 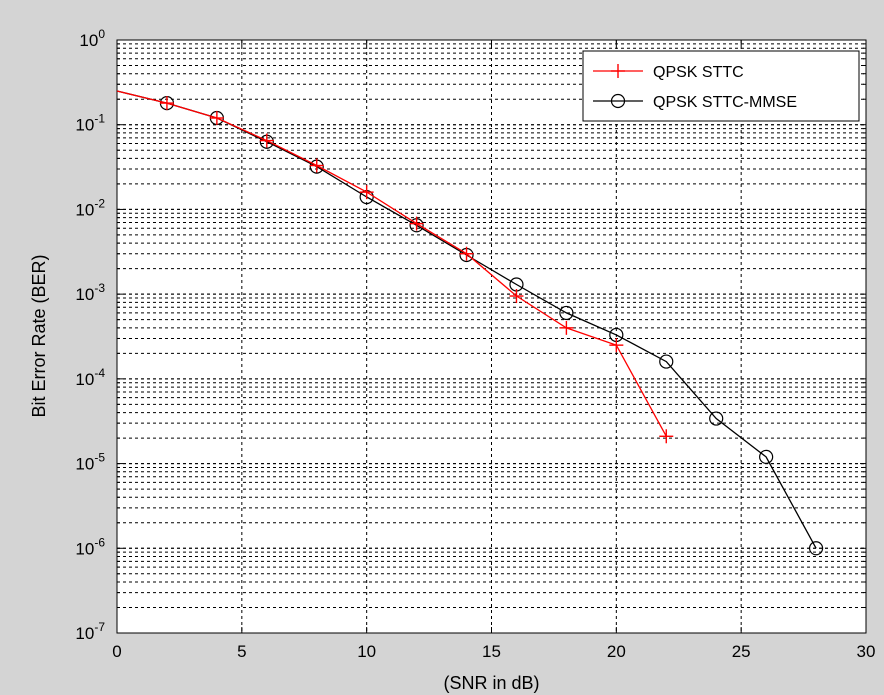 What do you see at coordinates (90, 546) in the screenshot?
I see `y-tick-label: 10⁻⁶` at bounding box center [90, 546].